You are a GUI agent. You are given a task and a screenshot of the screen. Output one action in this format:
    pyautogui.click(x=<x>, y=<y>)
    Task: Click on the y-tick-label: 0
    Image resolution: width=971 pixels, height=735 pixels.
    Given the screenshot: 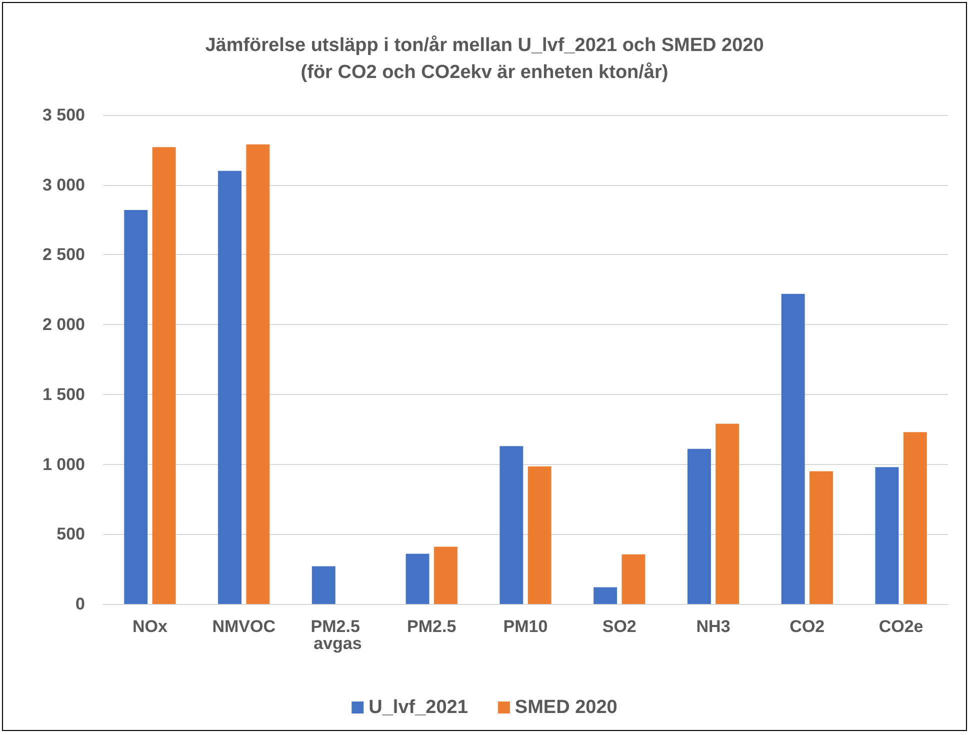 What is the action you would take?
    pyautogui.click(x=80, y=604)
    